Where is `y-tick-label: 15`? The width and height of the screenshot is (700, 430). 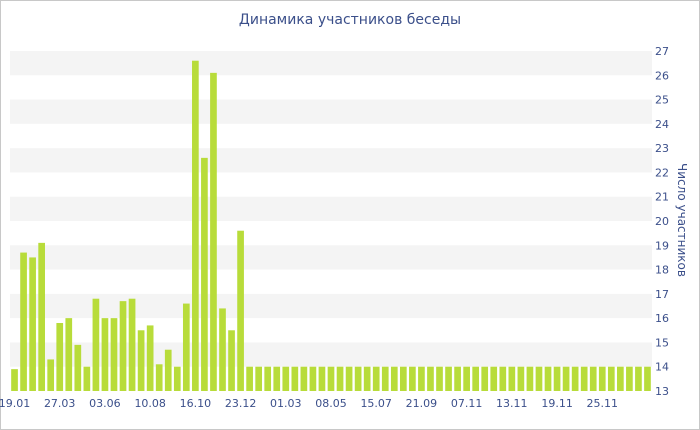 y-tick-label: 15 is located at coordinates (662, 342).